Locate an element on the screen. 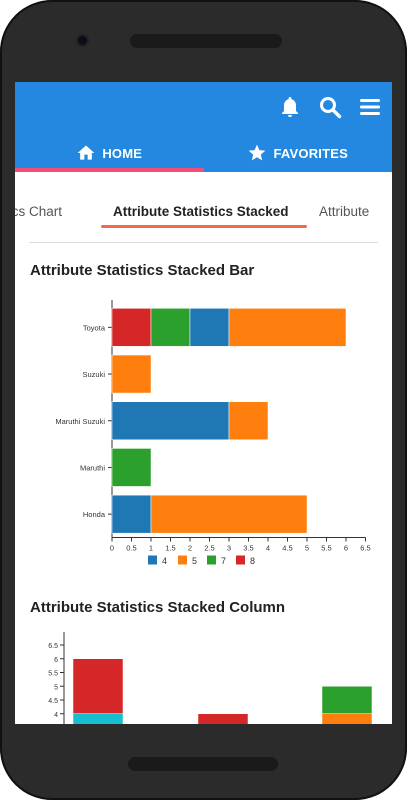 The height and width of the screenshot is (800, 407). tab-home-label: HOME is located at coordinates (122, 153).